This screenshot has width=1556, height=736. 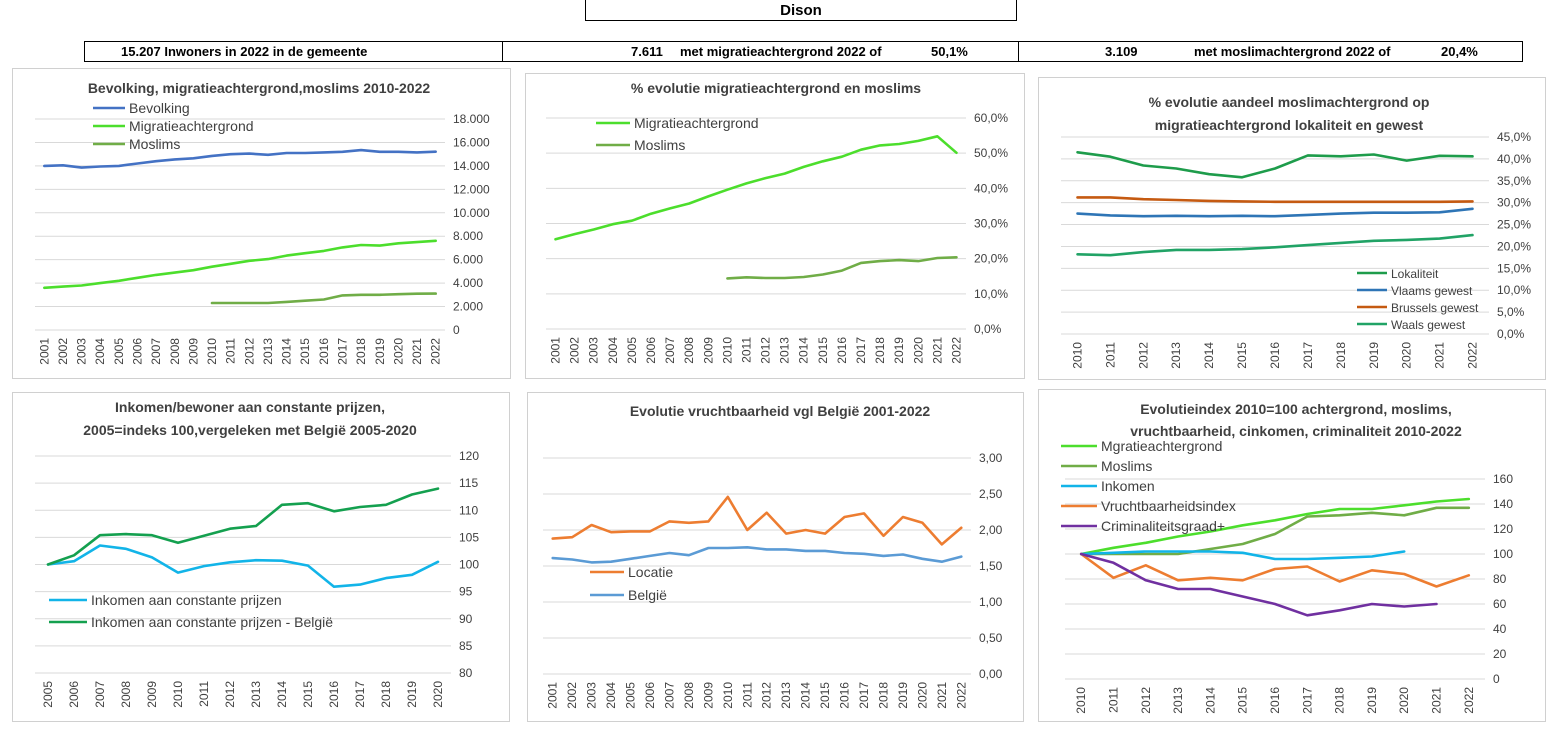 What do you see at coordinates (152, 694) in the screenshot?
I see `x-tick-label: 2009` at bounding box center [152, 694].